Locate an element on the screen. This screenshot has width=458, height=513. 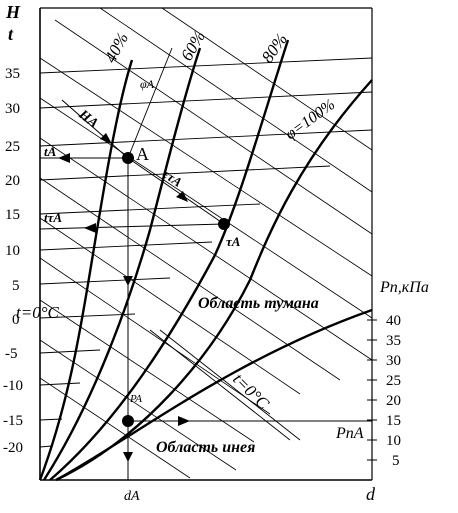
label-HA: HA is located at coordinates (88, 119).